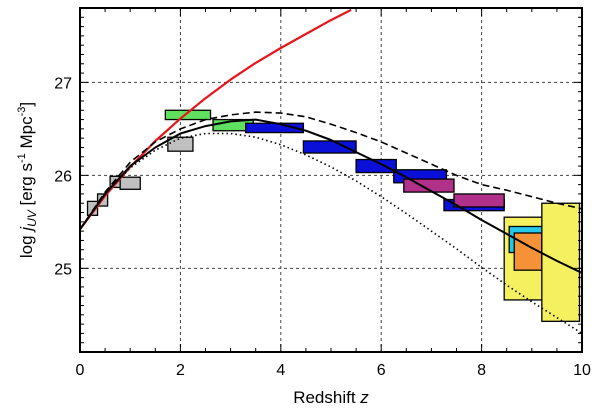 The width and height of the screenshot is (600, 409). Describe the element at coordinates (63, 269) in the screenshot. I see `y-tick-label: 25` at that location.